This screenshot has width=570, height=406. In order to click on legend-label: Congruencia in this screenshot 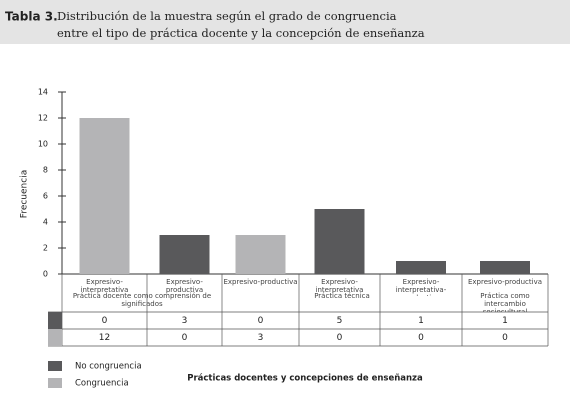, I will do `click(102, 384)`.